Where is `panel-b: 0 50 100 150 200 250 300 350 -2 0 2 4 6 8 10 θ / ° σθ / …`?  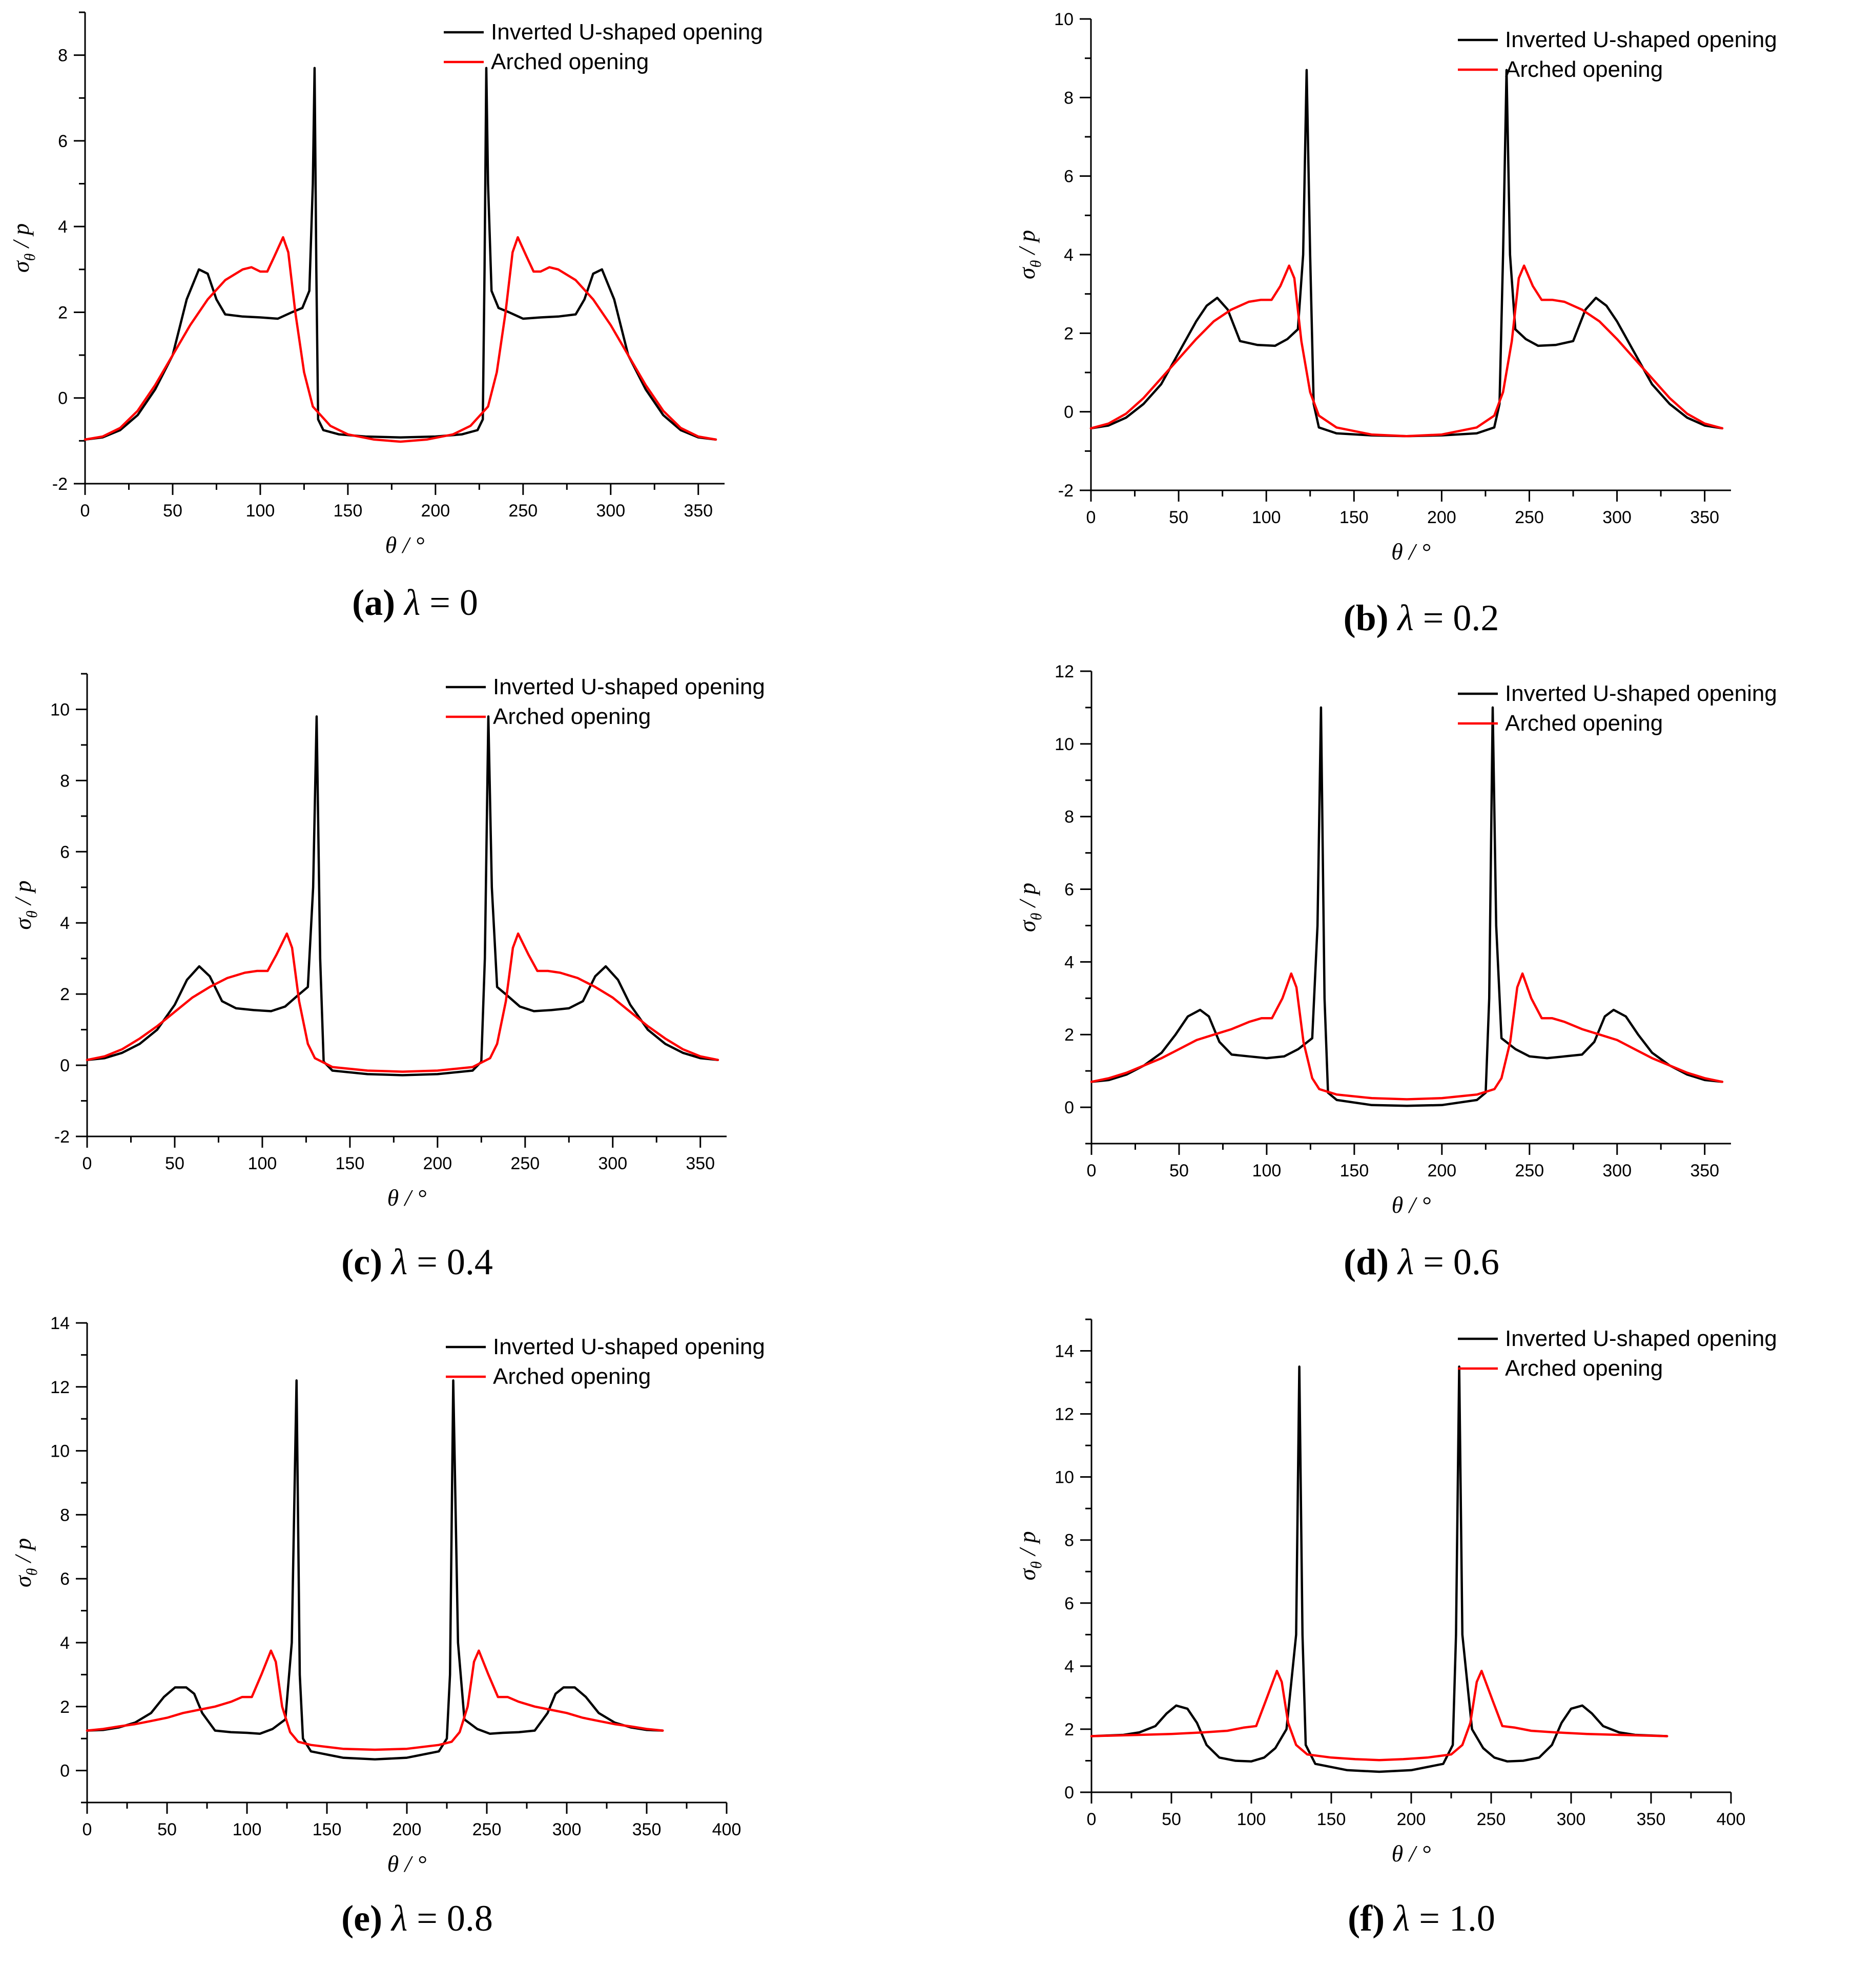 panel-b: 0 50 100 150 200 250 300 350 -2 0 2 4 6 8 10 θ / ° σθ / … is located at coordinates (1395, 324).